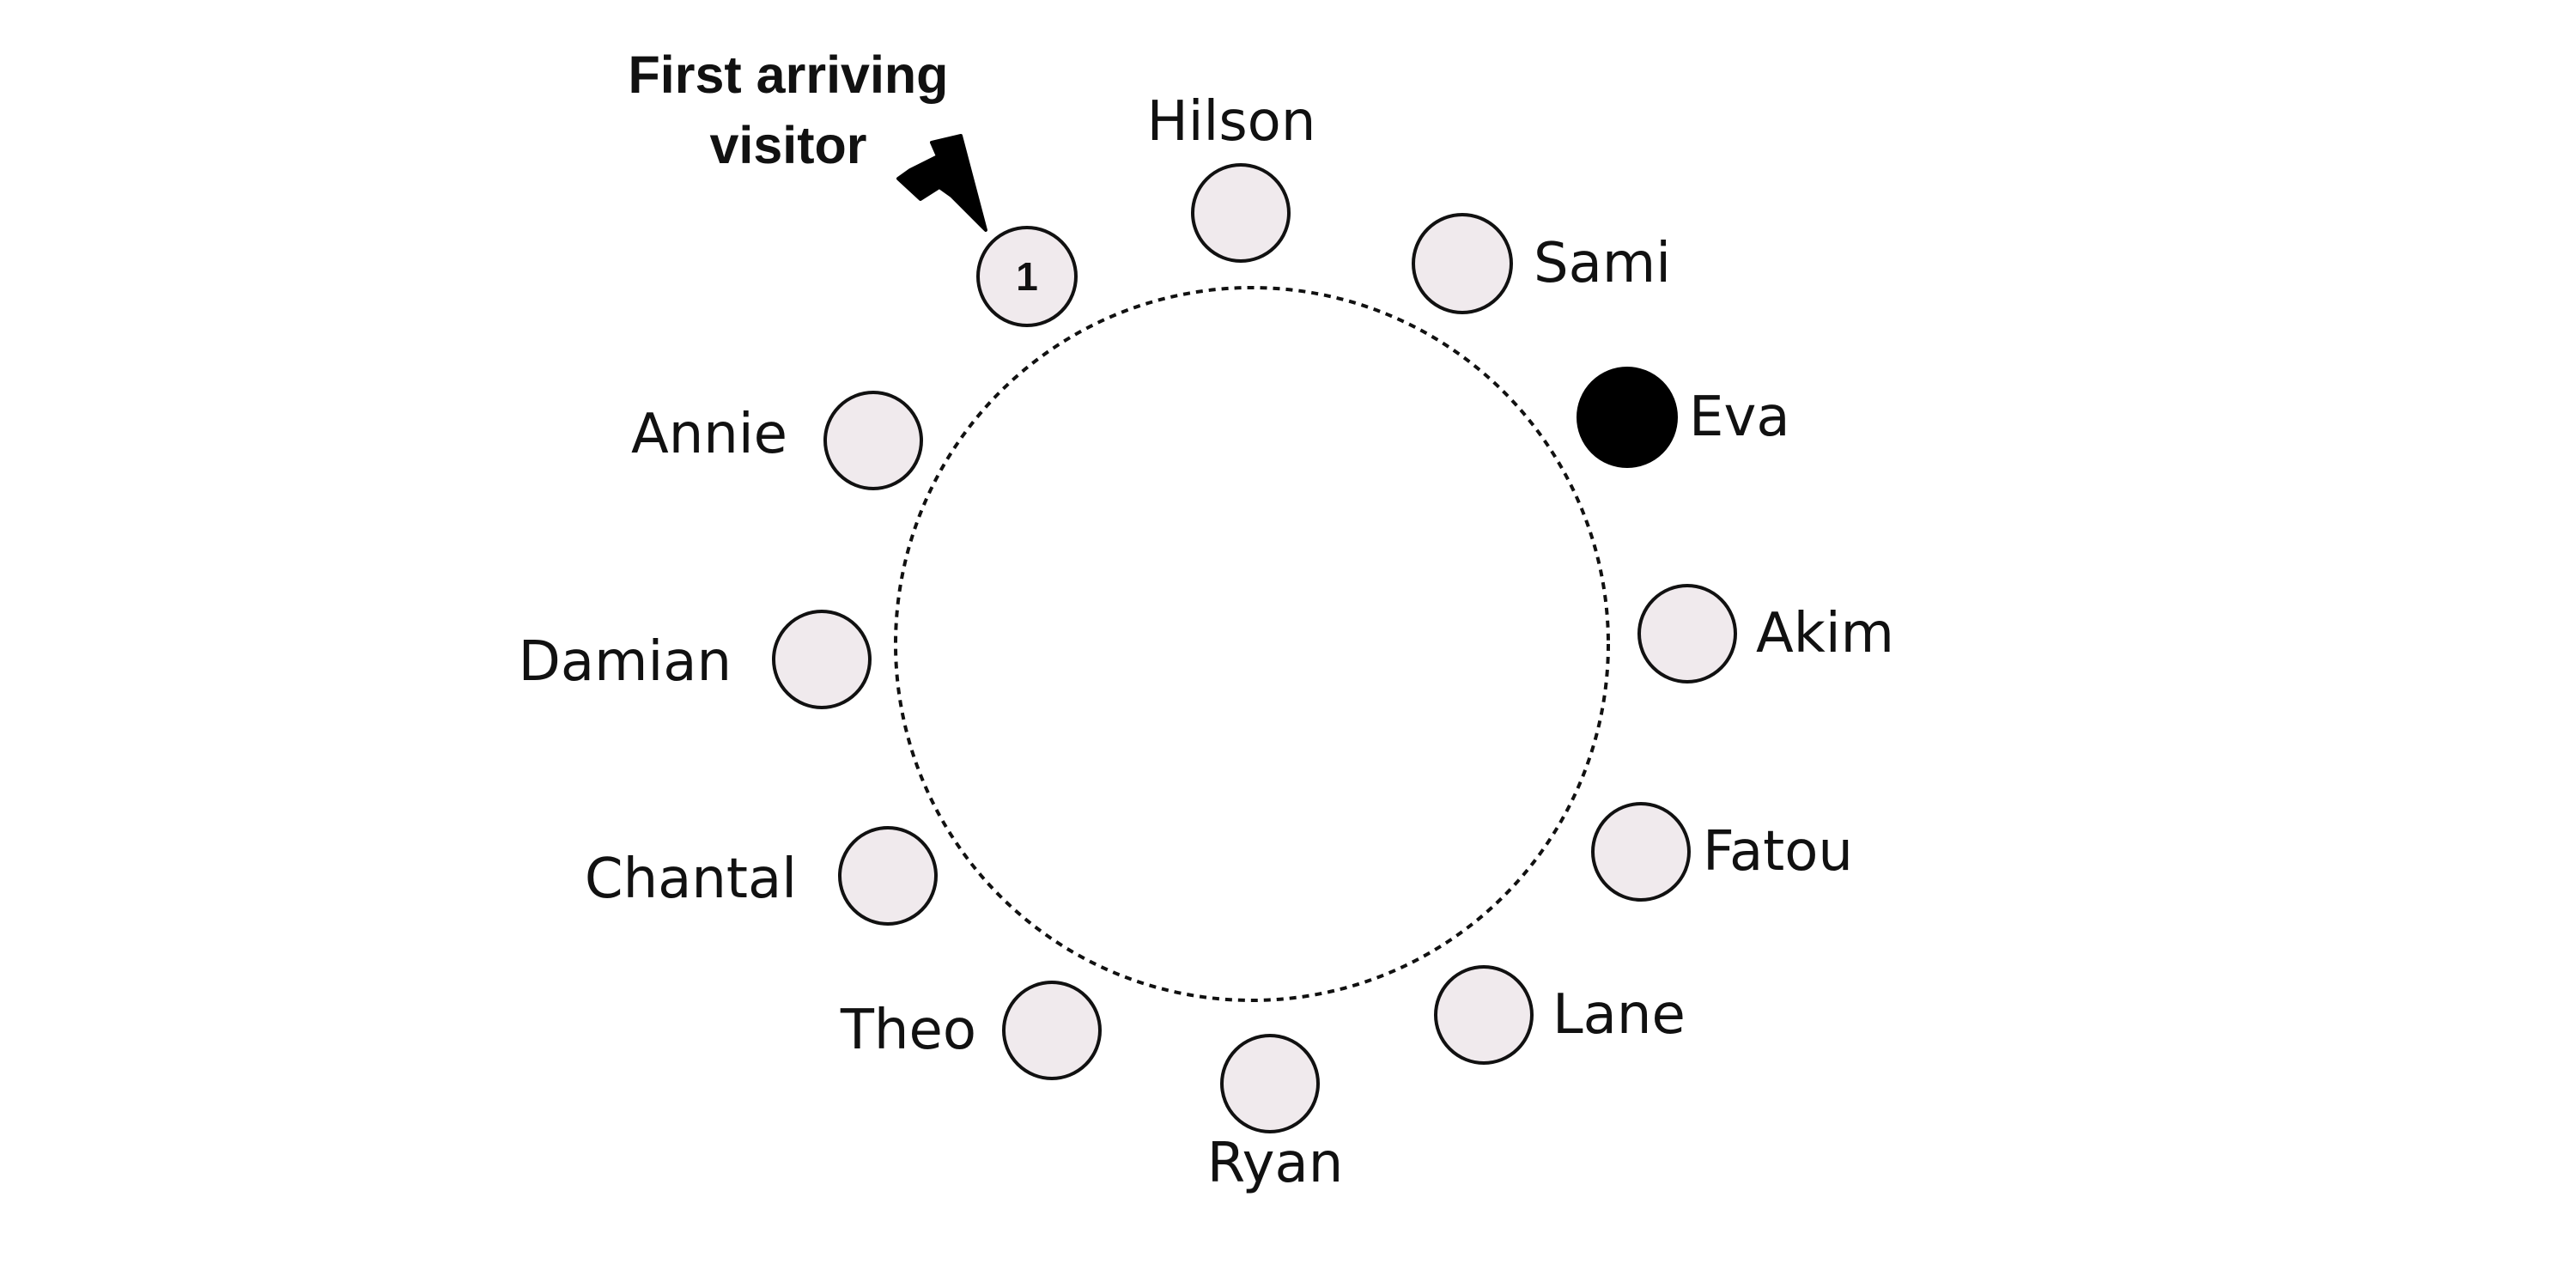 This screenshot has height=1288, width=2576. Describe the element at coordinates (789, 75) in the screenshot. I see `callout-line-1: First arriving` at that location.